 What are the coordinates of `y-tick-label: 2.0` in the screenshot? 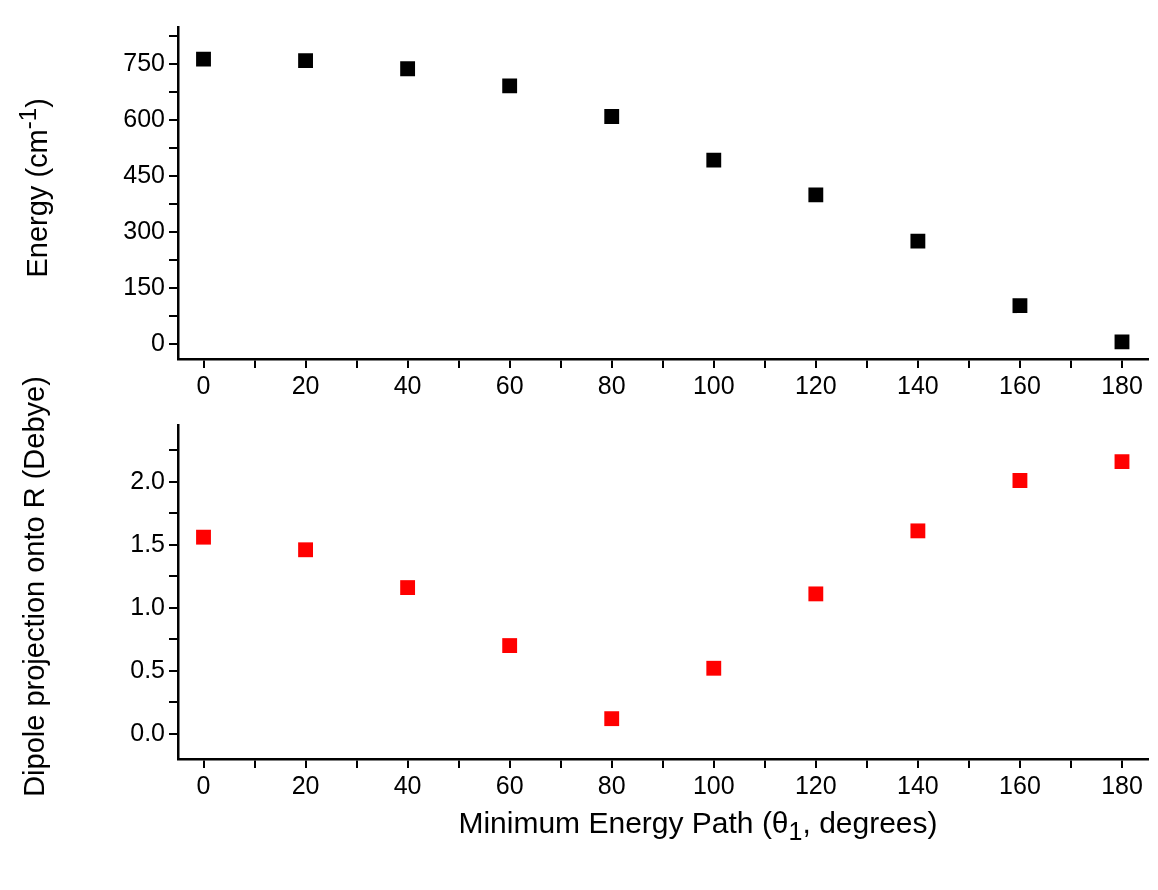 It's located at (147, 479).